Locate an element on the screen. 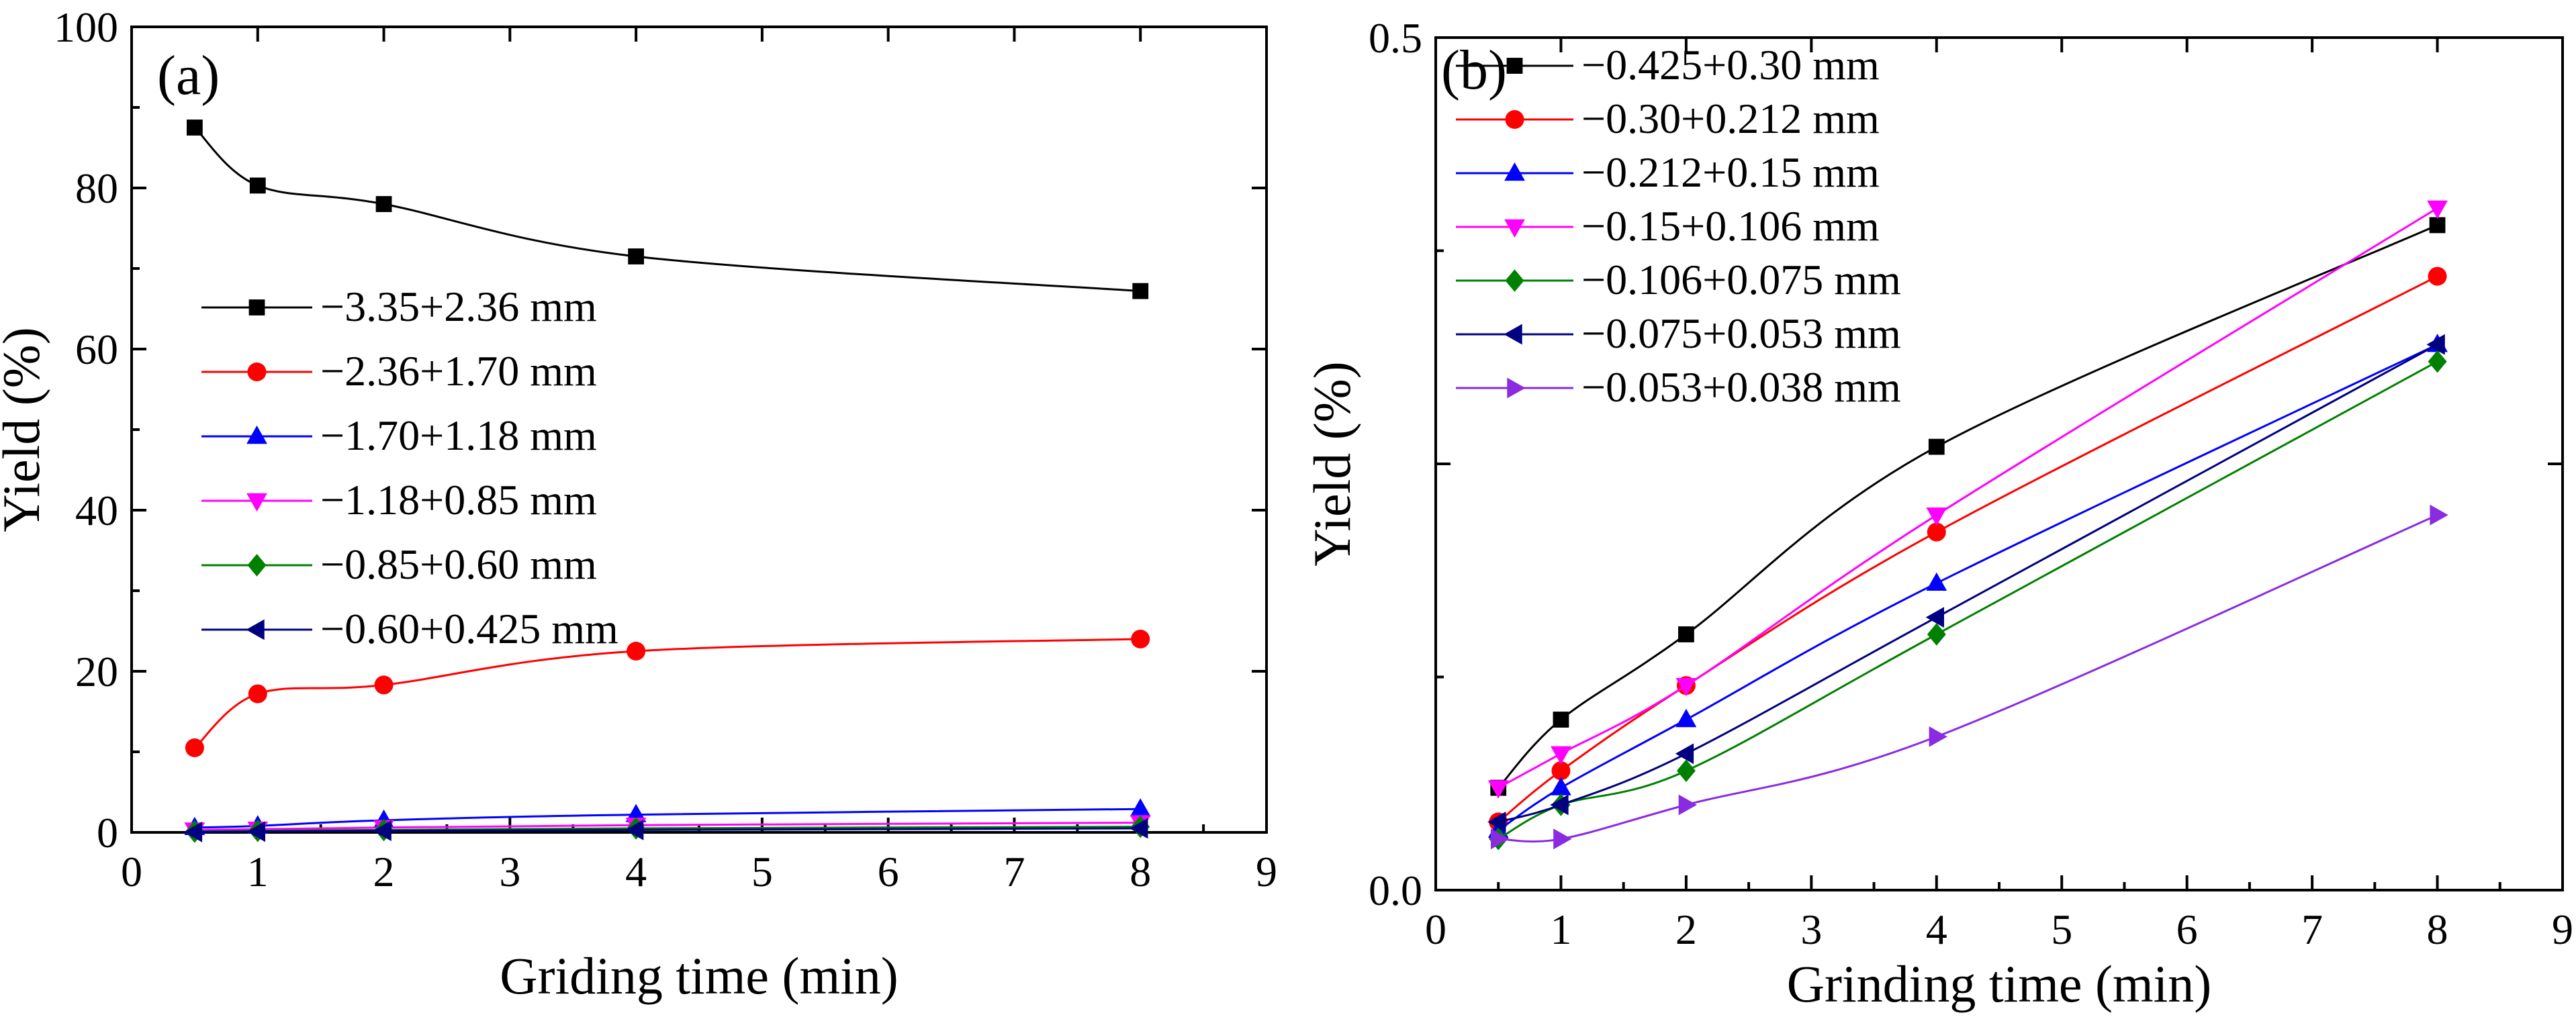  legend-label: −0.212+0.15 mm is located at coordinates (1730, 172).